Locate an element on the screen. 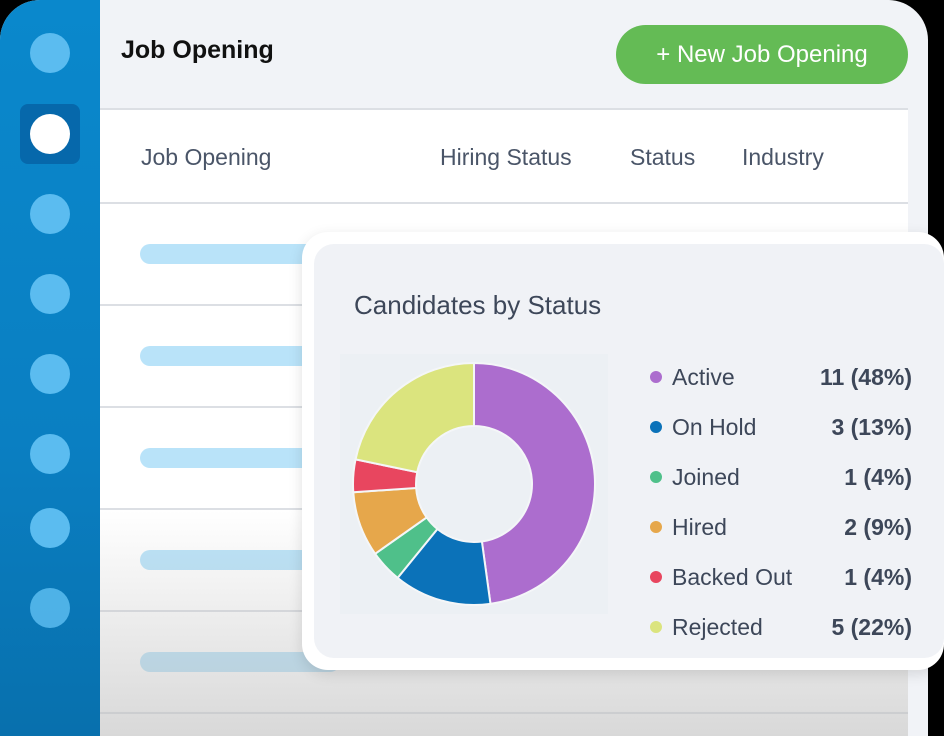  legend-item-hired: Hired 2 (9%) is located at coordinates (781, 527).